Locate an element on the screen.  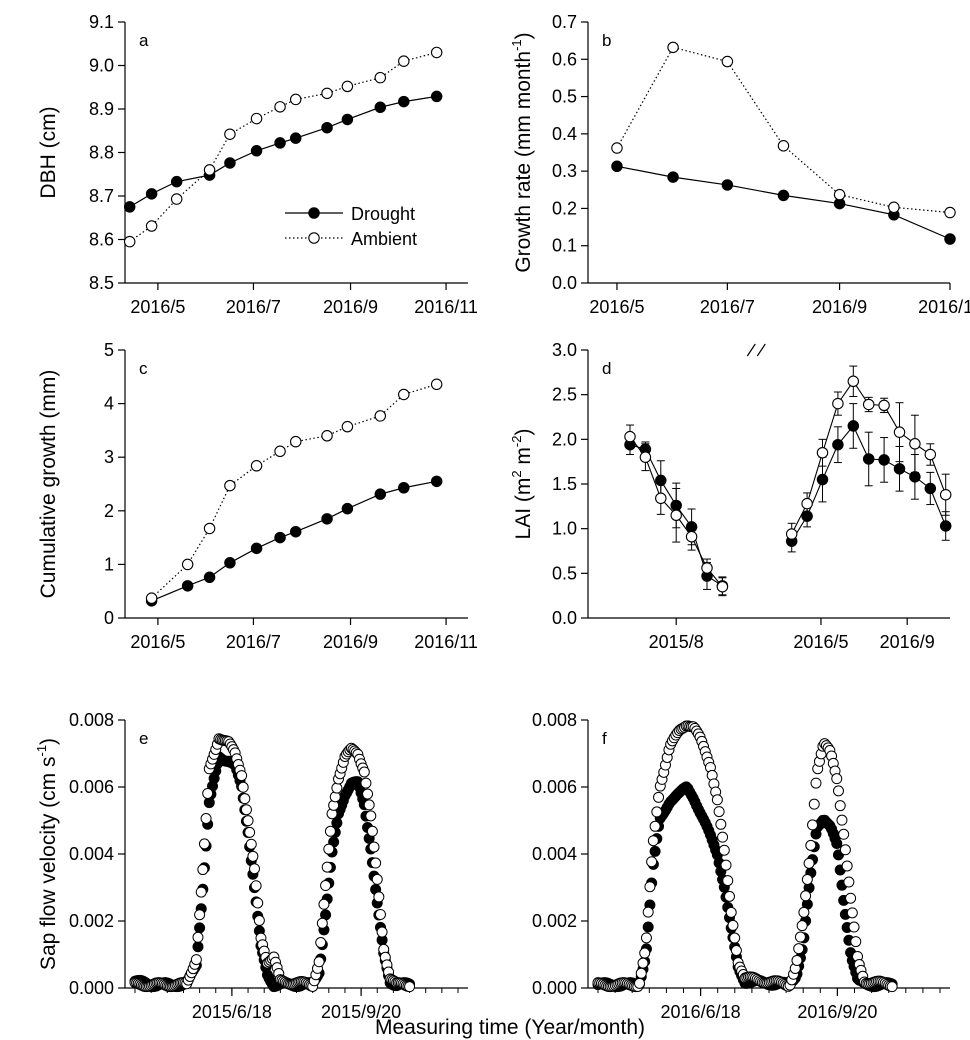
y-tick-label: 0.3 is located at coordinates (564, 171).